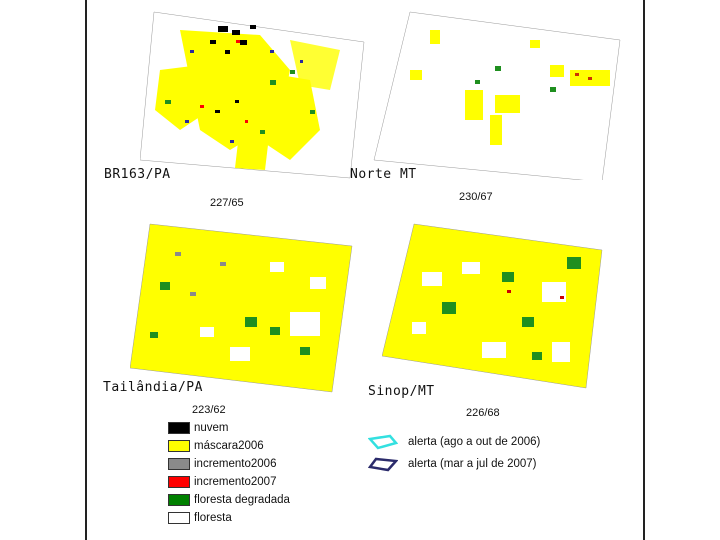 This screenshot has height=540, width=720. Describe the element at coordinates (200, 274) in the screenshot. I see `gray-increment` at that location.